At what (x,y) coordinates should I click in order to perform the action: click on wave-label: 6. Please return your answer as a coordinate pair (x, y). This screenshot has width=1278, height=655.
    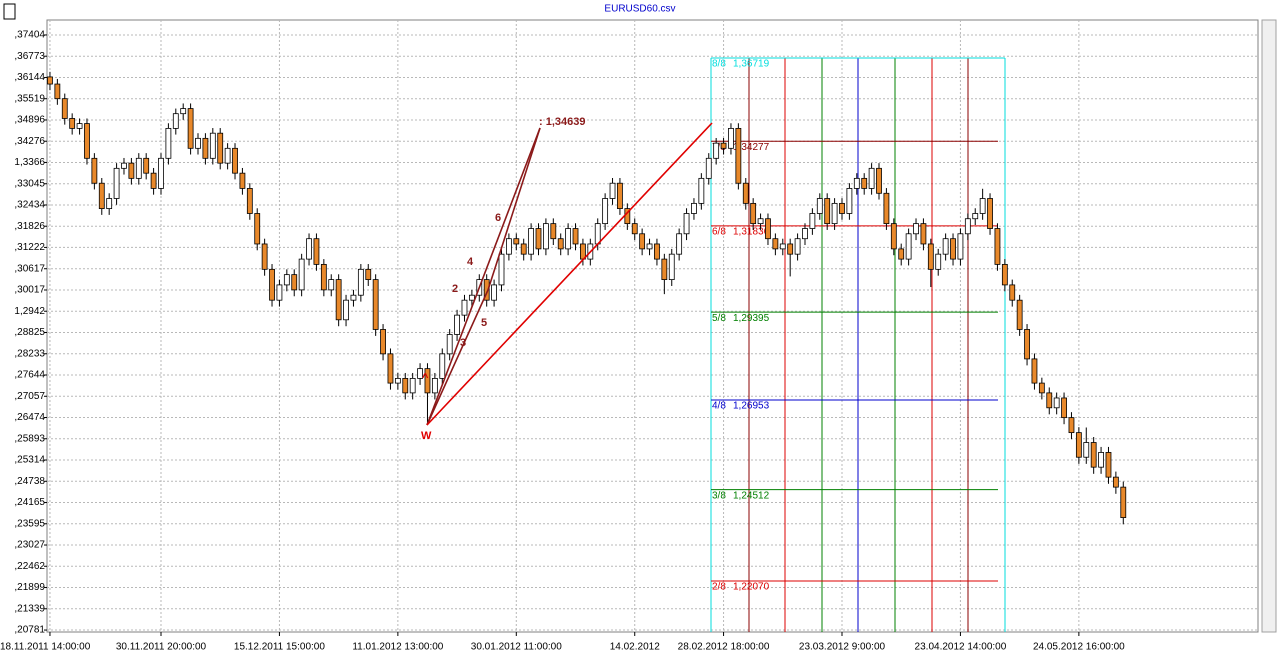
    Looking at the image, I should click on (498, 218).